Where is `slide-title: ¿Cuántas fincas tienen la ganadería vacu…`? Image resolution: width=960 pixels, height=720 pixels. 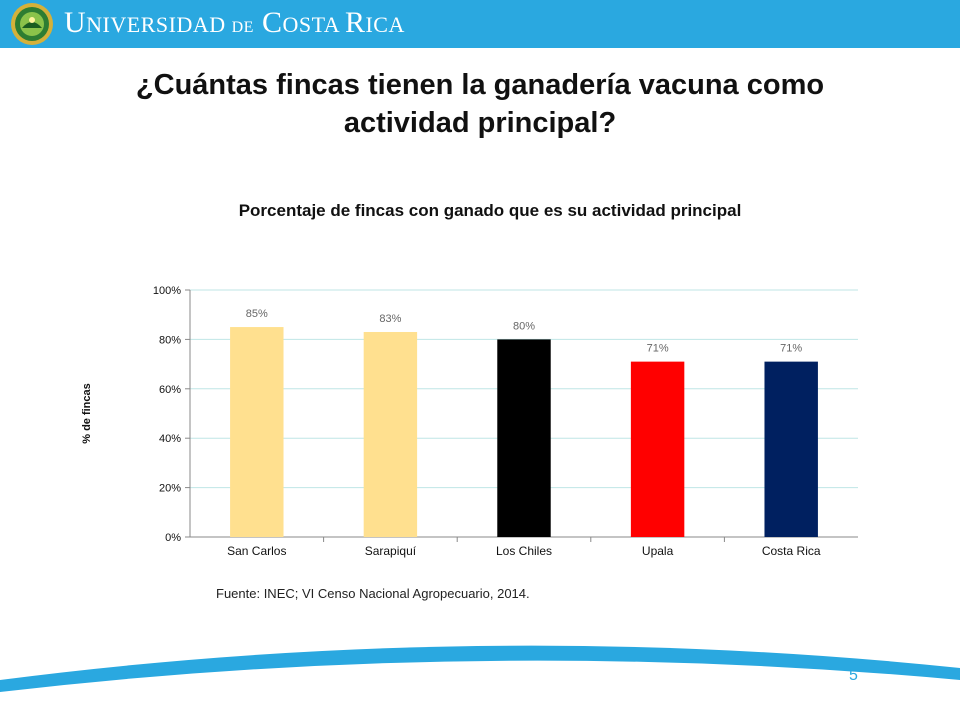
slide-title: ¿Cuántas fincas tienen la ganadería vacu… is located at coordinates (480, 104).